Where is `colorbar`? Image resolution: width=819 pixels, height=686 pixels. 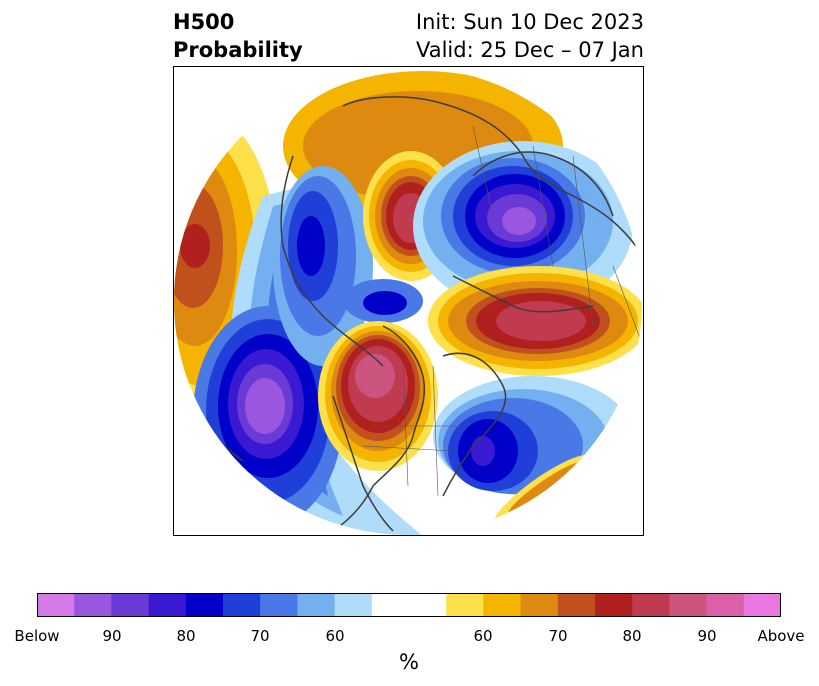
colorbar is located at coordinates (409, 605).